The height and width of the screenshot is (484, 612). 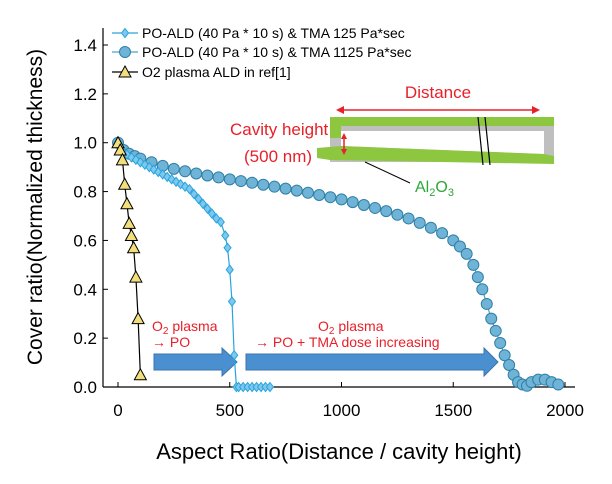 I want to click on cavity-height-label: Cavity height, so click(x=279, y=129).